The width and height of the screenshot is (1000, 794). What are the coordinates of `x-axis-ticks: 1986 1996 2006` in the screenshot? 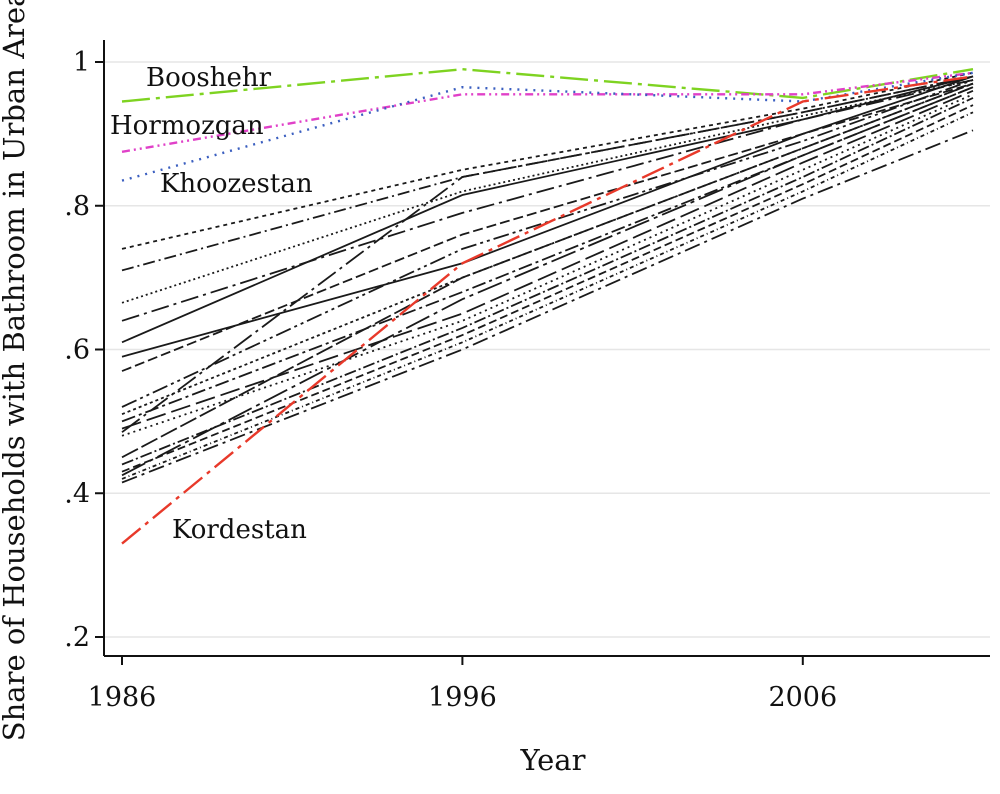 It's located at (462, 684).